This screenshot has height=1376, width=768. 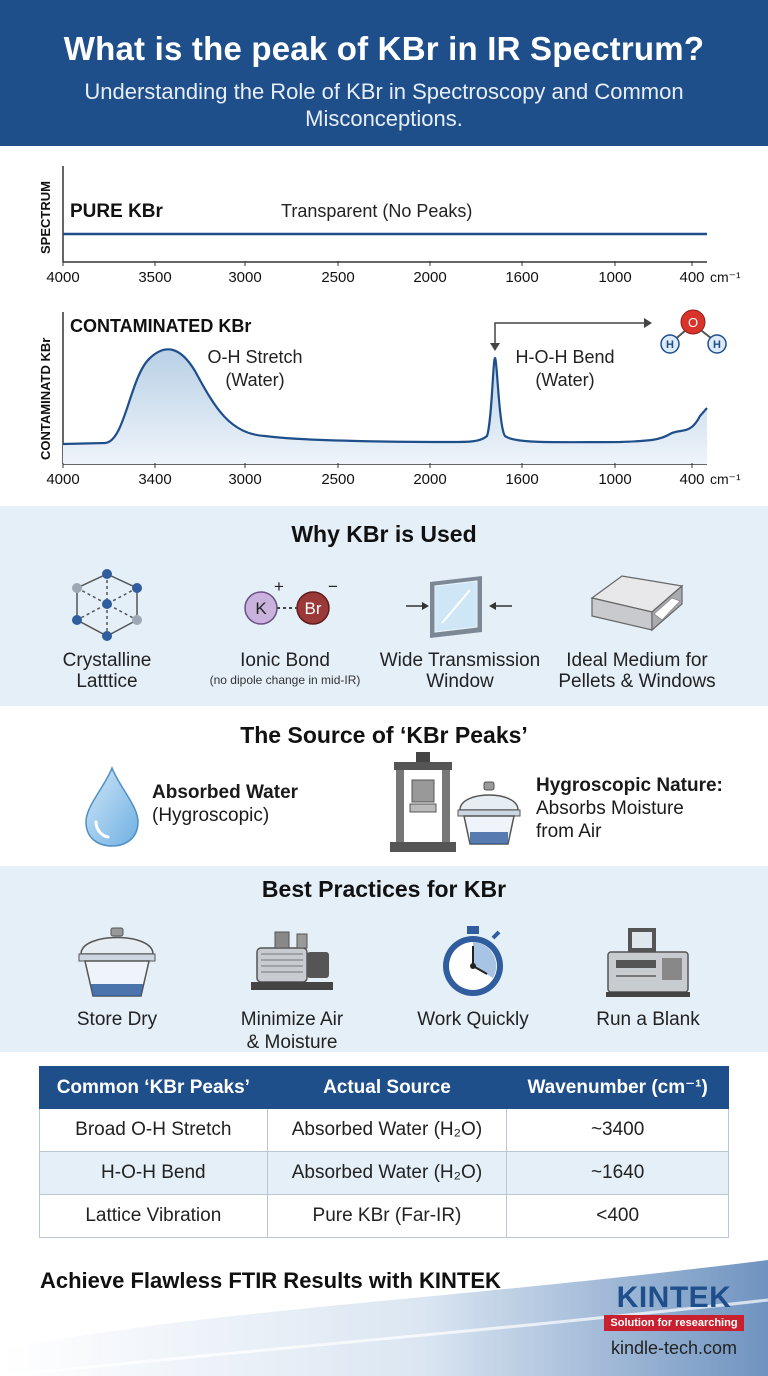 I want to click on source-title: The Source of ‘KBr Peaks’, so click(x=384, y=735).